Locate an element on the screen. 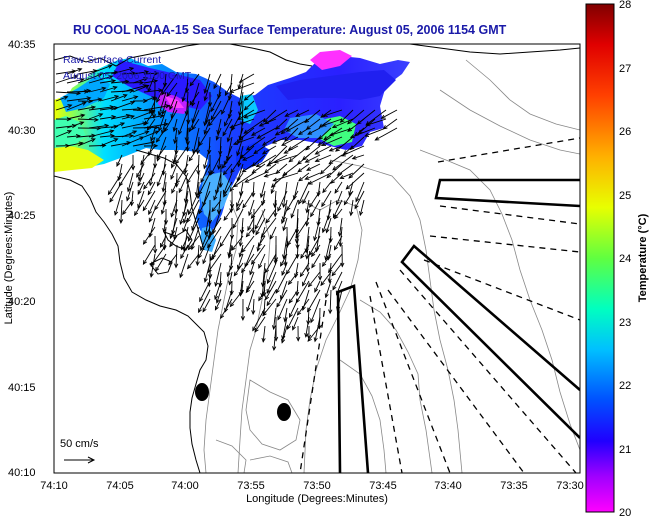 This screenshot has width=651, height=518. x-tick: 73:50 is located at coordinates (317, 486).